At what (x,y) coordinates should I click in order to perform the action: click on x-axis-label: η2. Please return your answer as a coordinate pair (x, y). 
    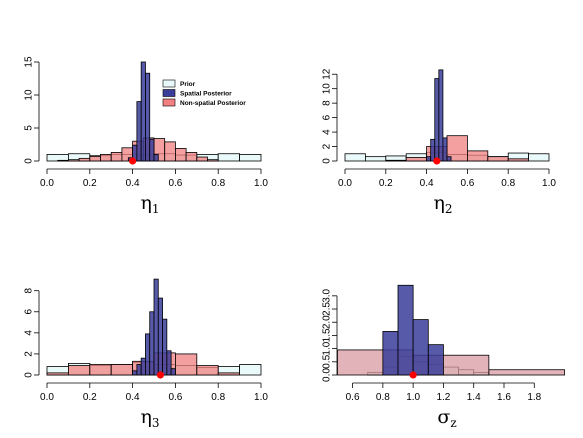
    Looking at the image, I should click on (442, 204).